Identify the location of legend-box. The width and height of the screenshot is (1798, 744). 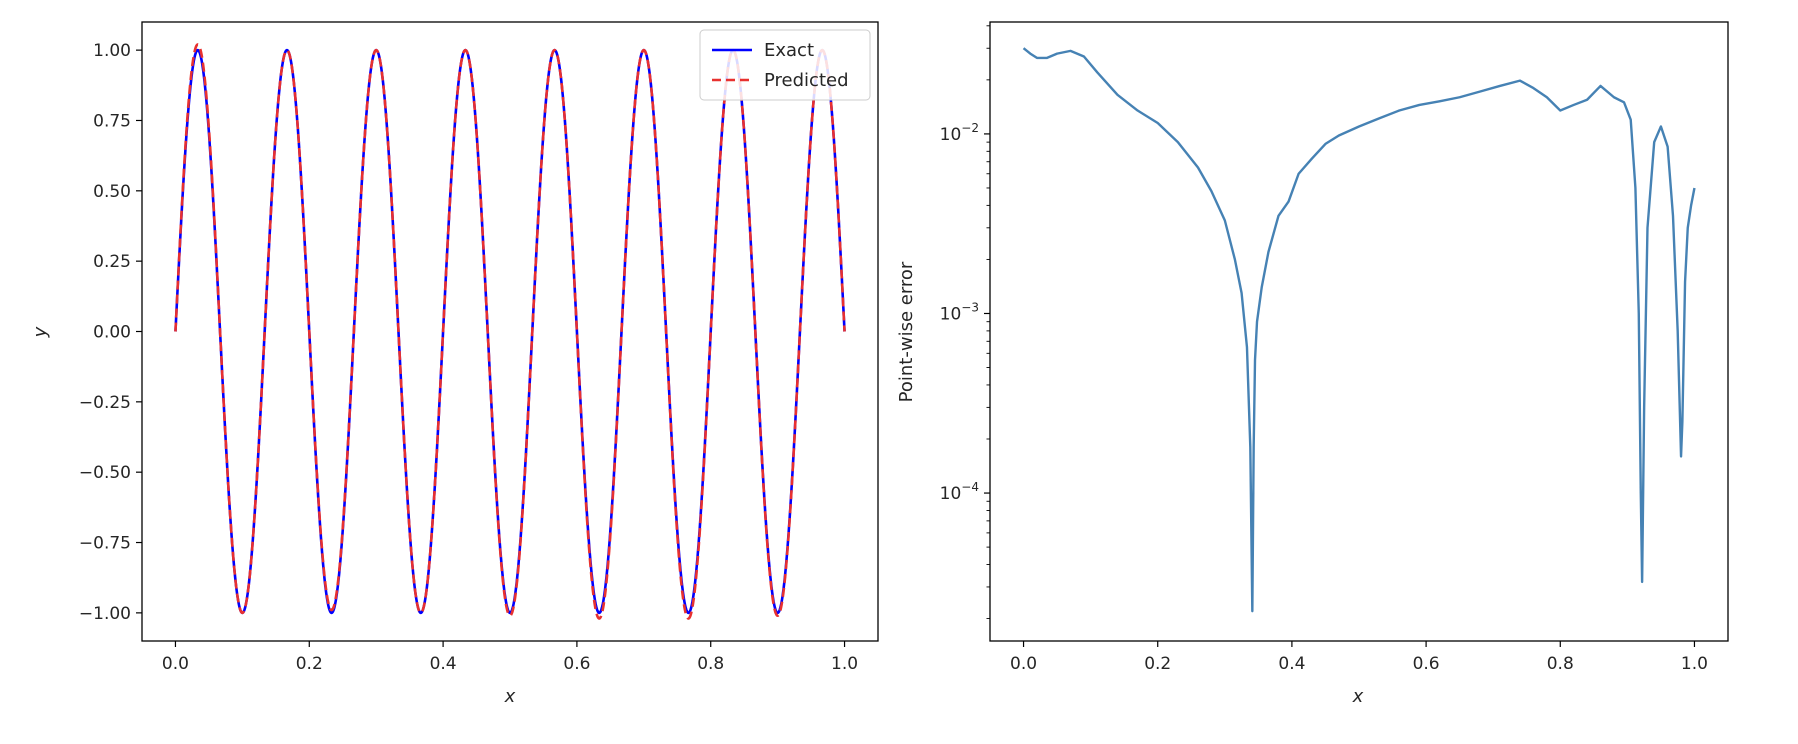
(785, 65).